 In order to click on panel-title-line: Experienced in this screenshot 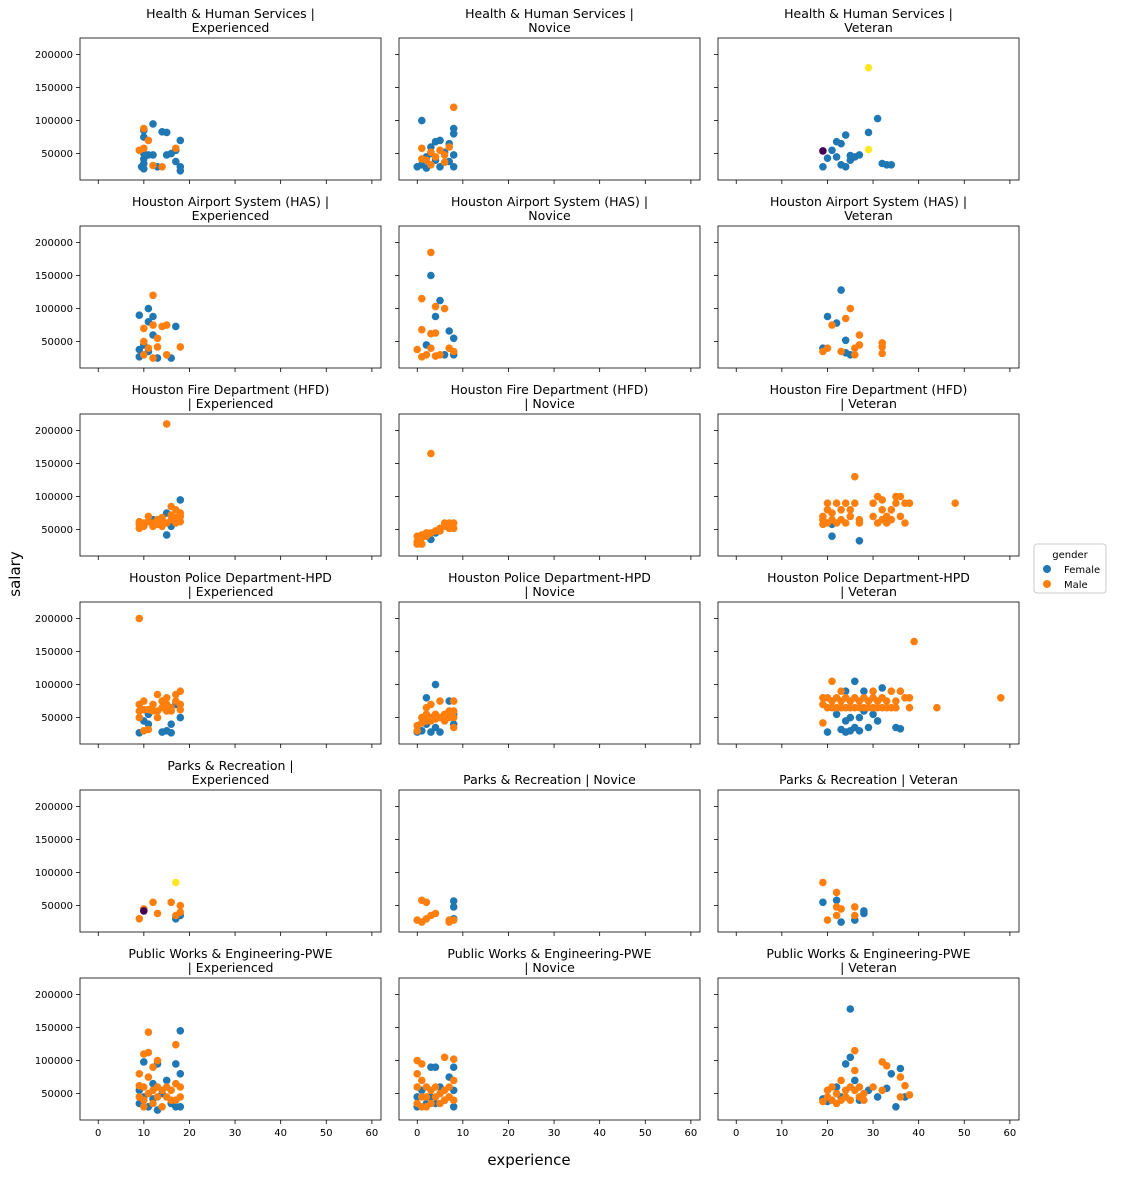, I will do `click(231, 779)`.